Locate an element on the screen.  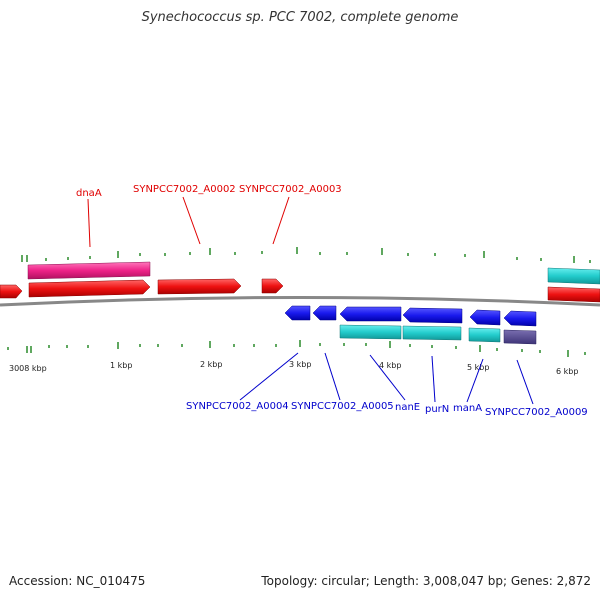
cds-SYNPCC7002_A0003 is located at coordinates (272, 286).